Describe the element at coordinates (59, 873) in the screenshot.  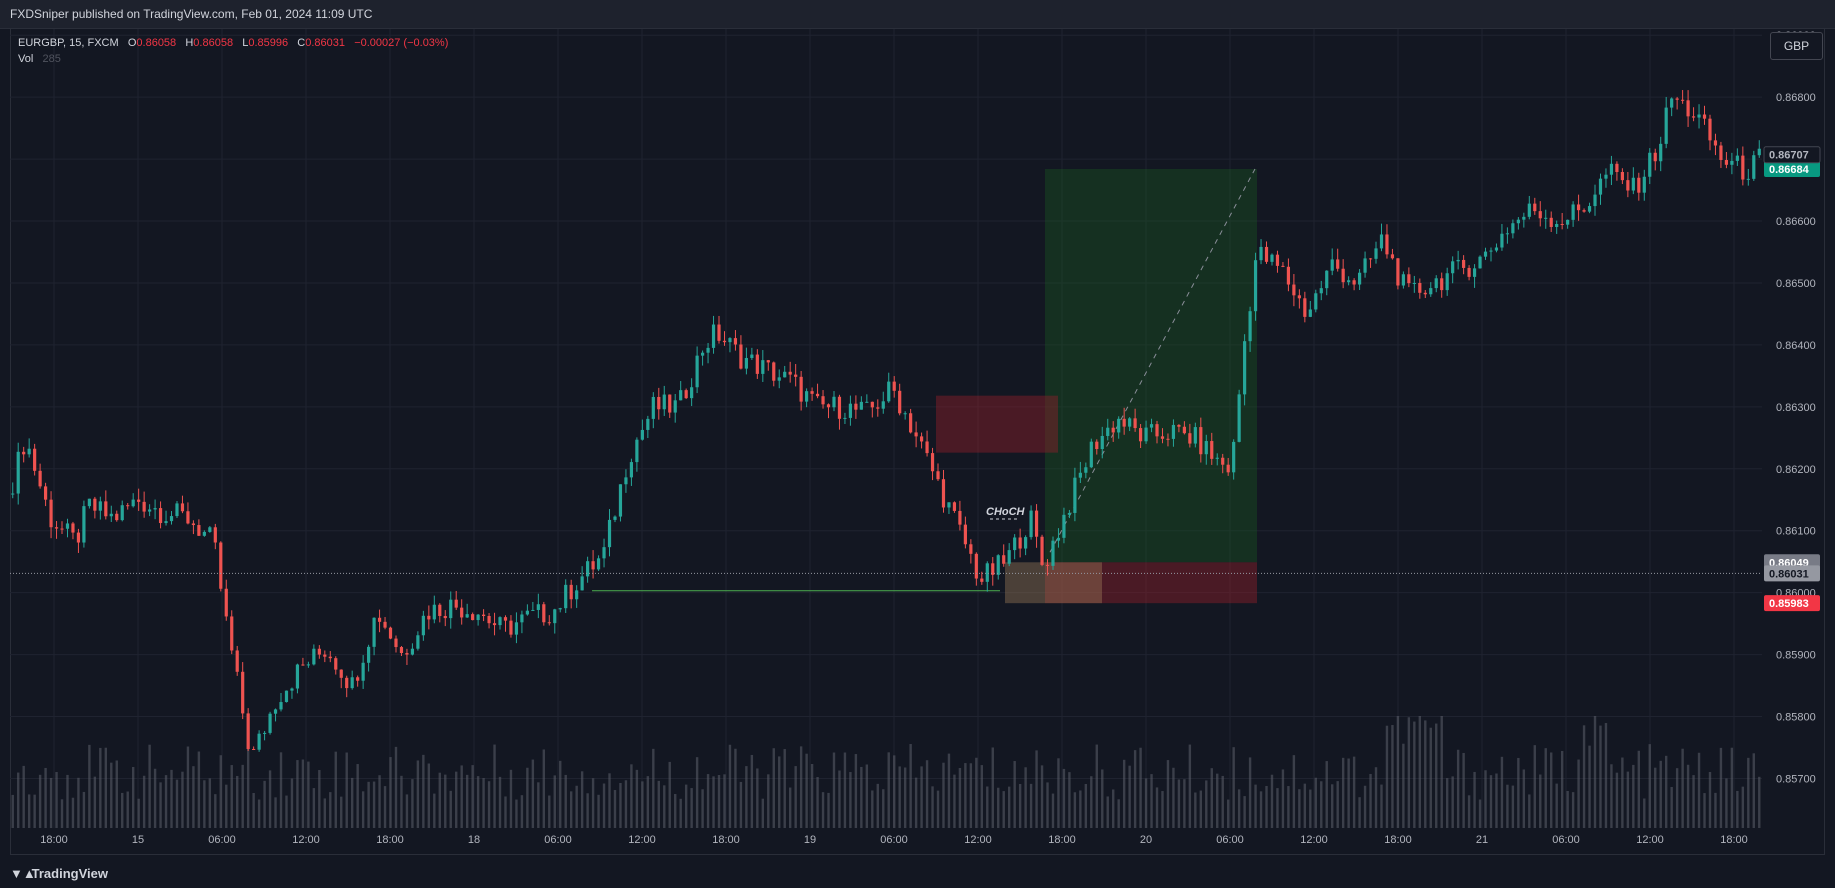
I see `tradingview-logo: ▼▲ TradingView` at that location.